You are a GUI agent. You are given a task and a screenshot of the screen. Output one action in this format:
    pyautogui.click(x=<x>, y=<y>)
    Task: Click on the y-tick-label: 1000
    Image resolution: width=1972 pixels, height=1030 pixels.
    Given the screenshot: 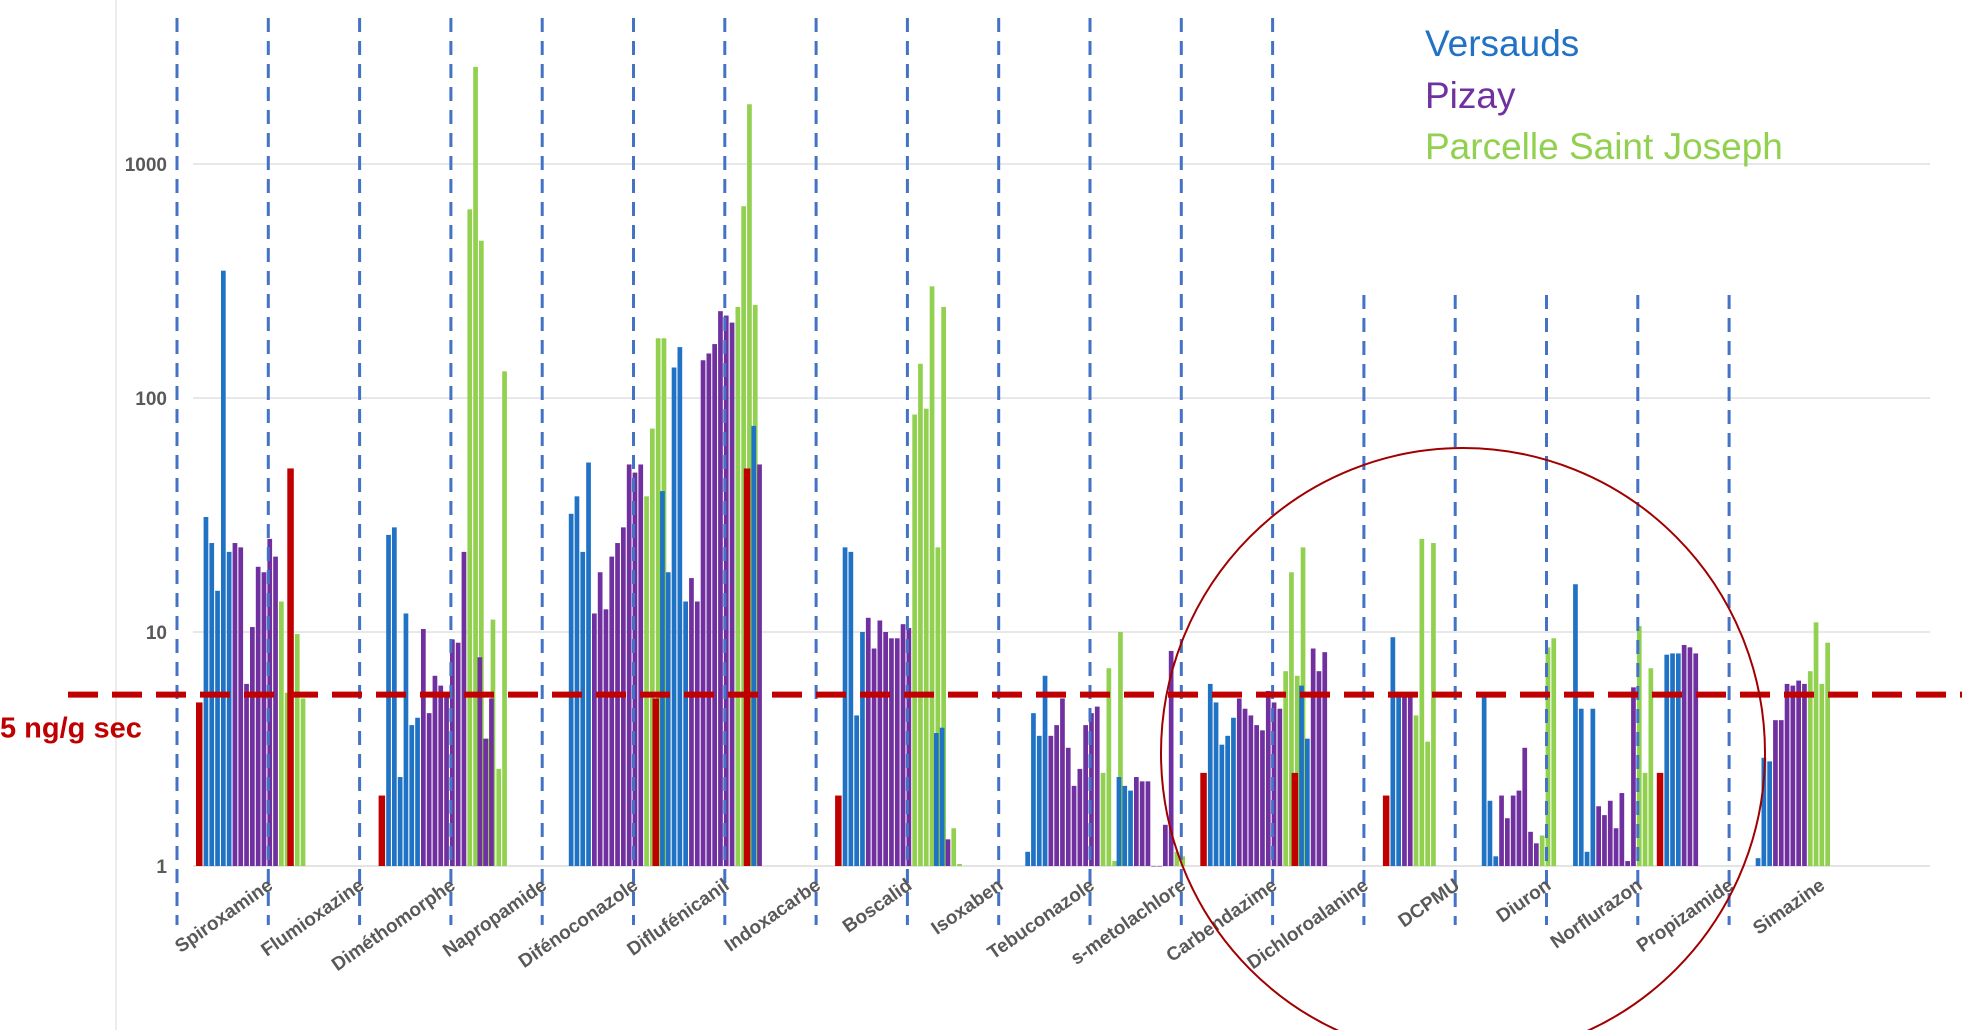 What is the action you would take?
    pyautogui.click(x=146, y=165)
    